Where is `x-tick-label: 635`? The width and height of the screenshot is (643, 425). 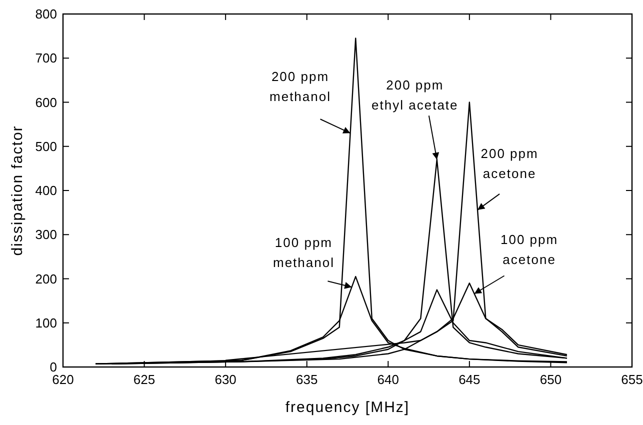
x-tick-label: 635 is located at coordinates (307, 379).